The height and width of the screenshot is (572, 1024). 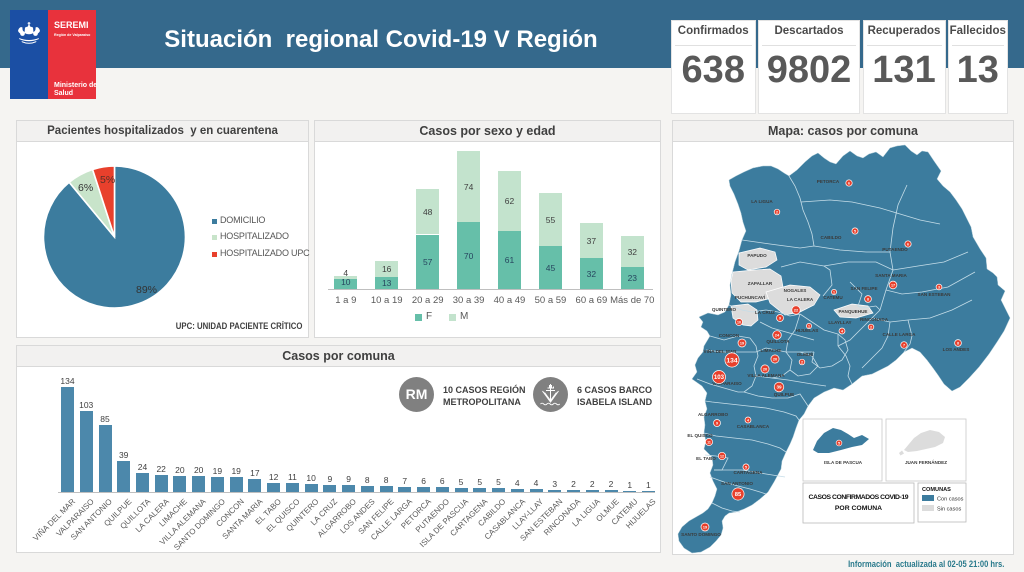 What do you see at coordinates (779, 387) in the screenshot?
I see `svg-text: 39` at bounding box center [779, 387].